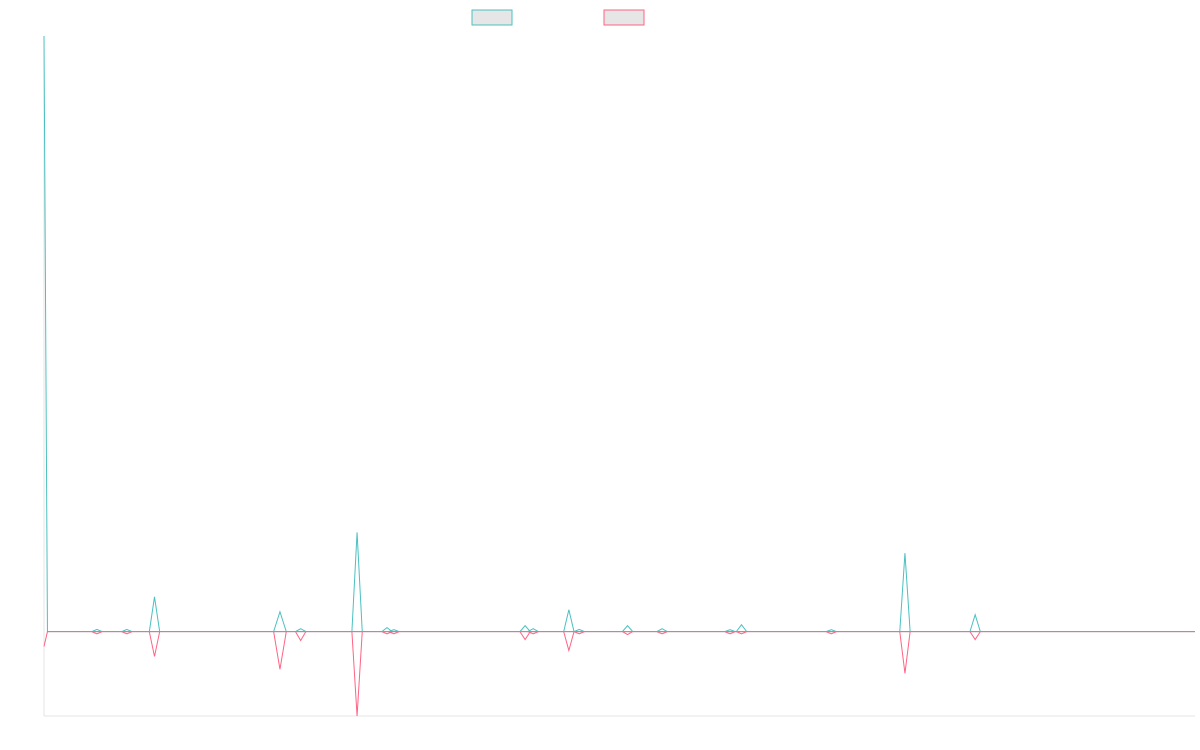 This screenshot has height=750, width=1200. What do you see at coordinates (558, 17) in the screenshot?
I see `legend` at bounding box center [558, 17].